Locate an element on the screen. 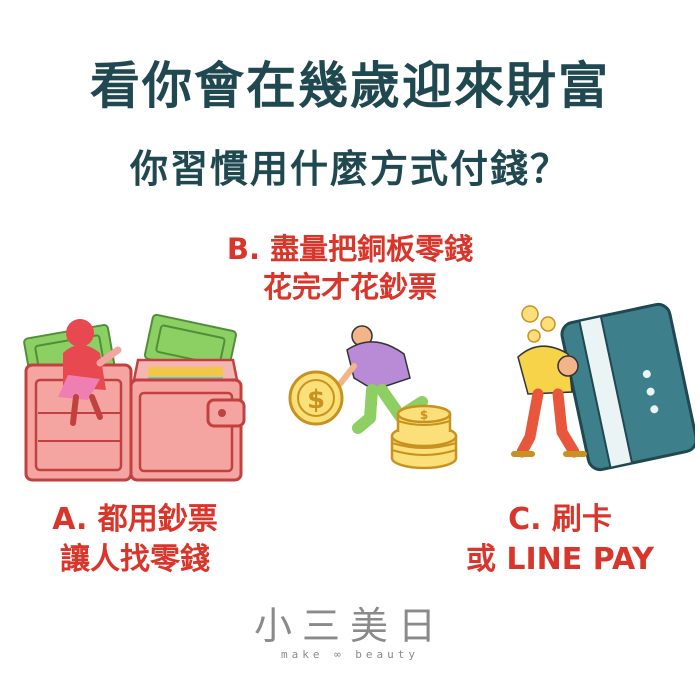 The image size is (700, 700). option-b-line1: B. 盡量把銅板零錢 is located at coordinates (350, 249).